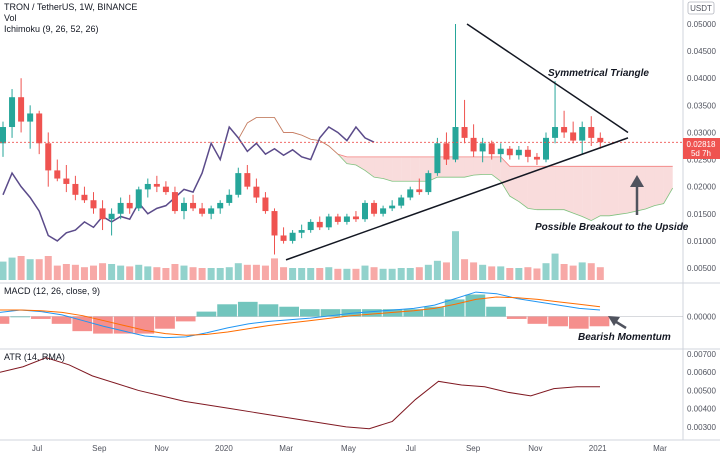 The image size is (720, 456). What do you see at coordinates (701, 317) in the screenshot?
I see `macd-tick-label: 0.00000` at bounding box center [701, 317].